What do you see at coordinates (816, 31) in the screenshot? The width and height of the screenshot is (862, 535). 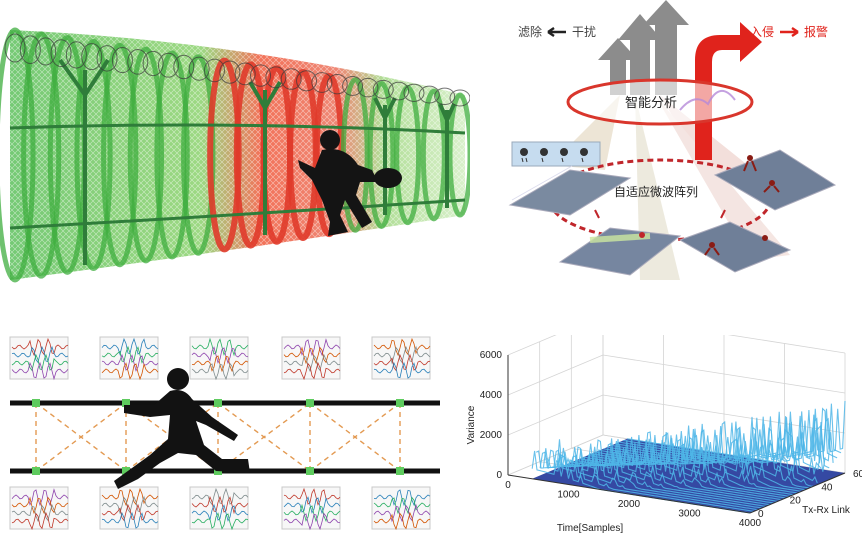 I see `alarm-label: 报警` at bounding box center [816, 31].